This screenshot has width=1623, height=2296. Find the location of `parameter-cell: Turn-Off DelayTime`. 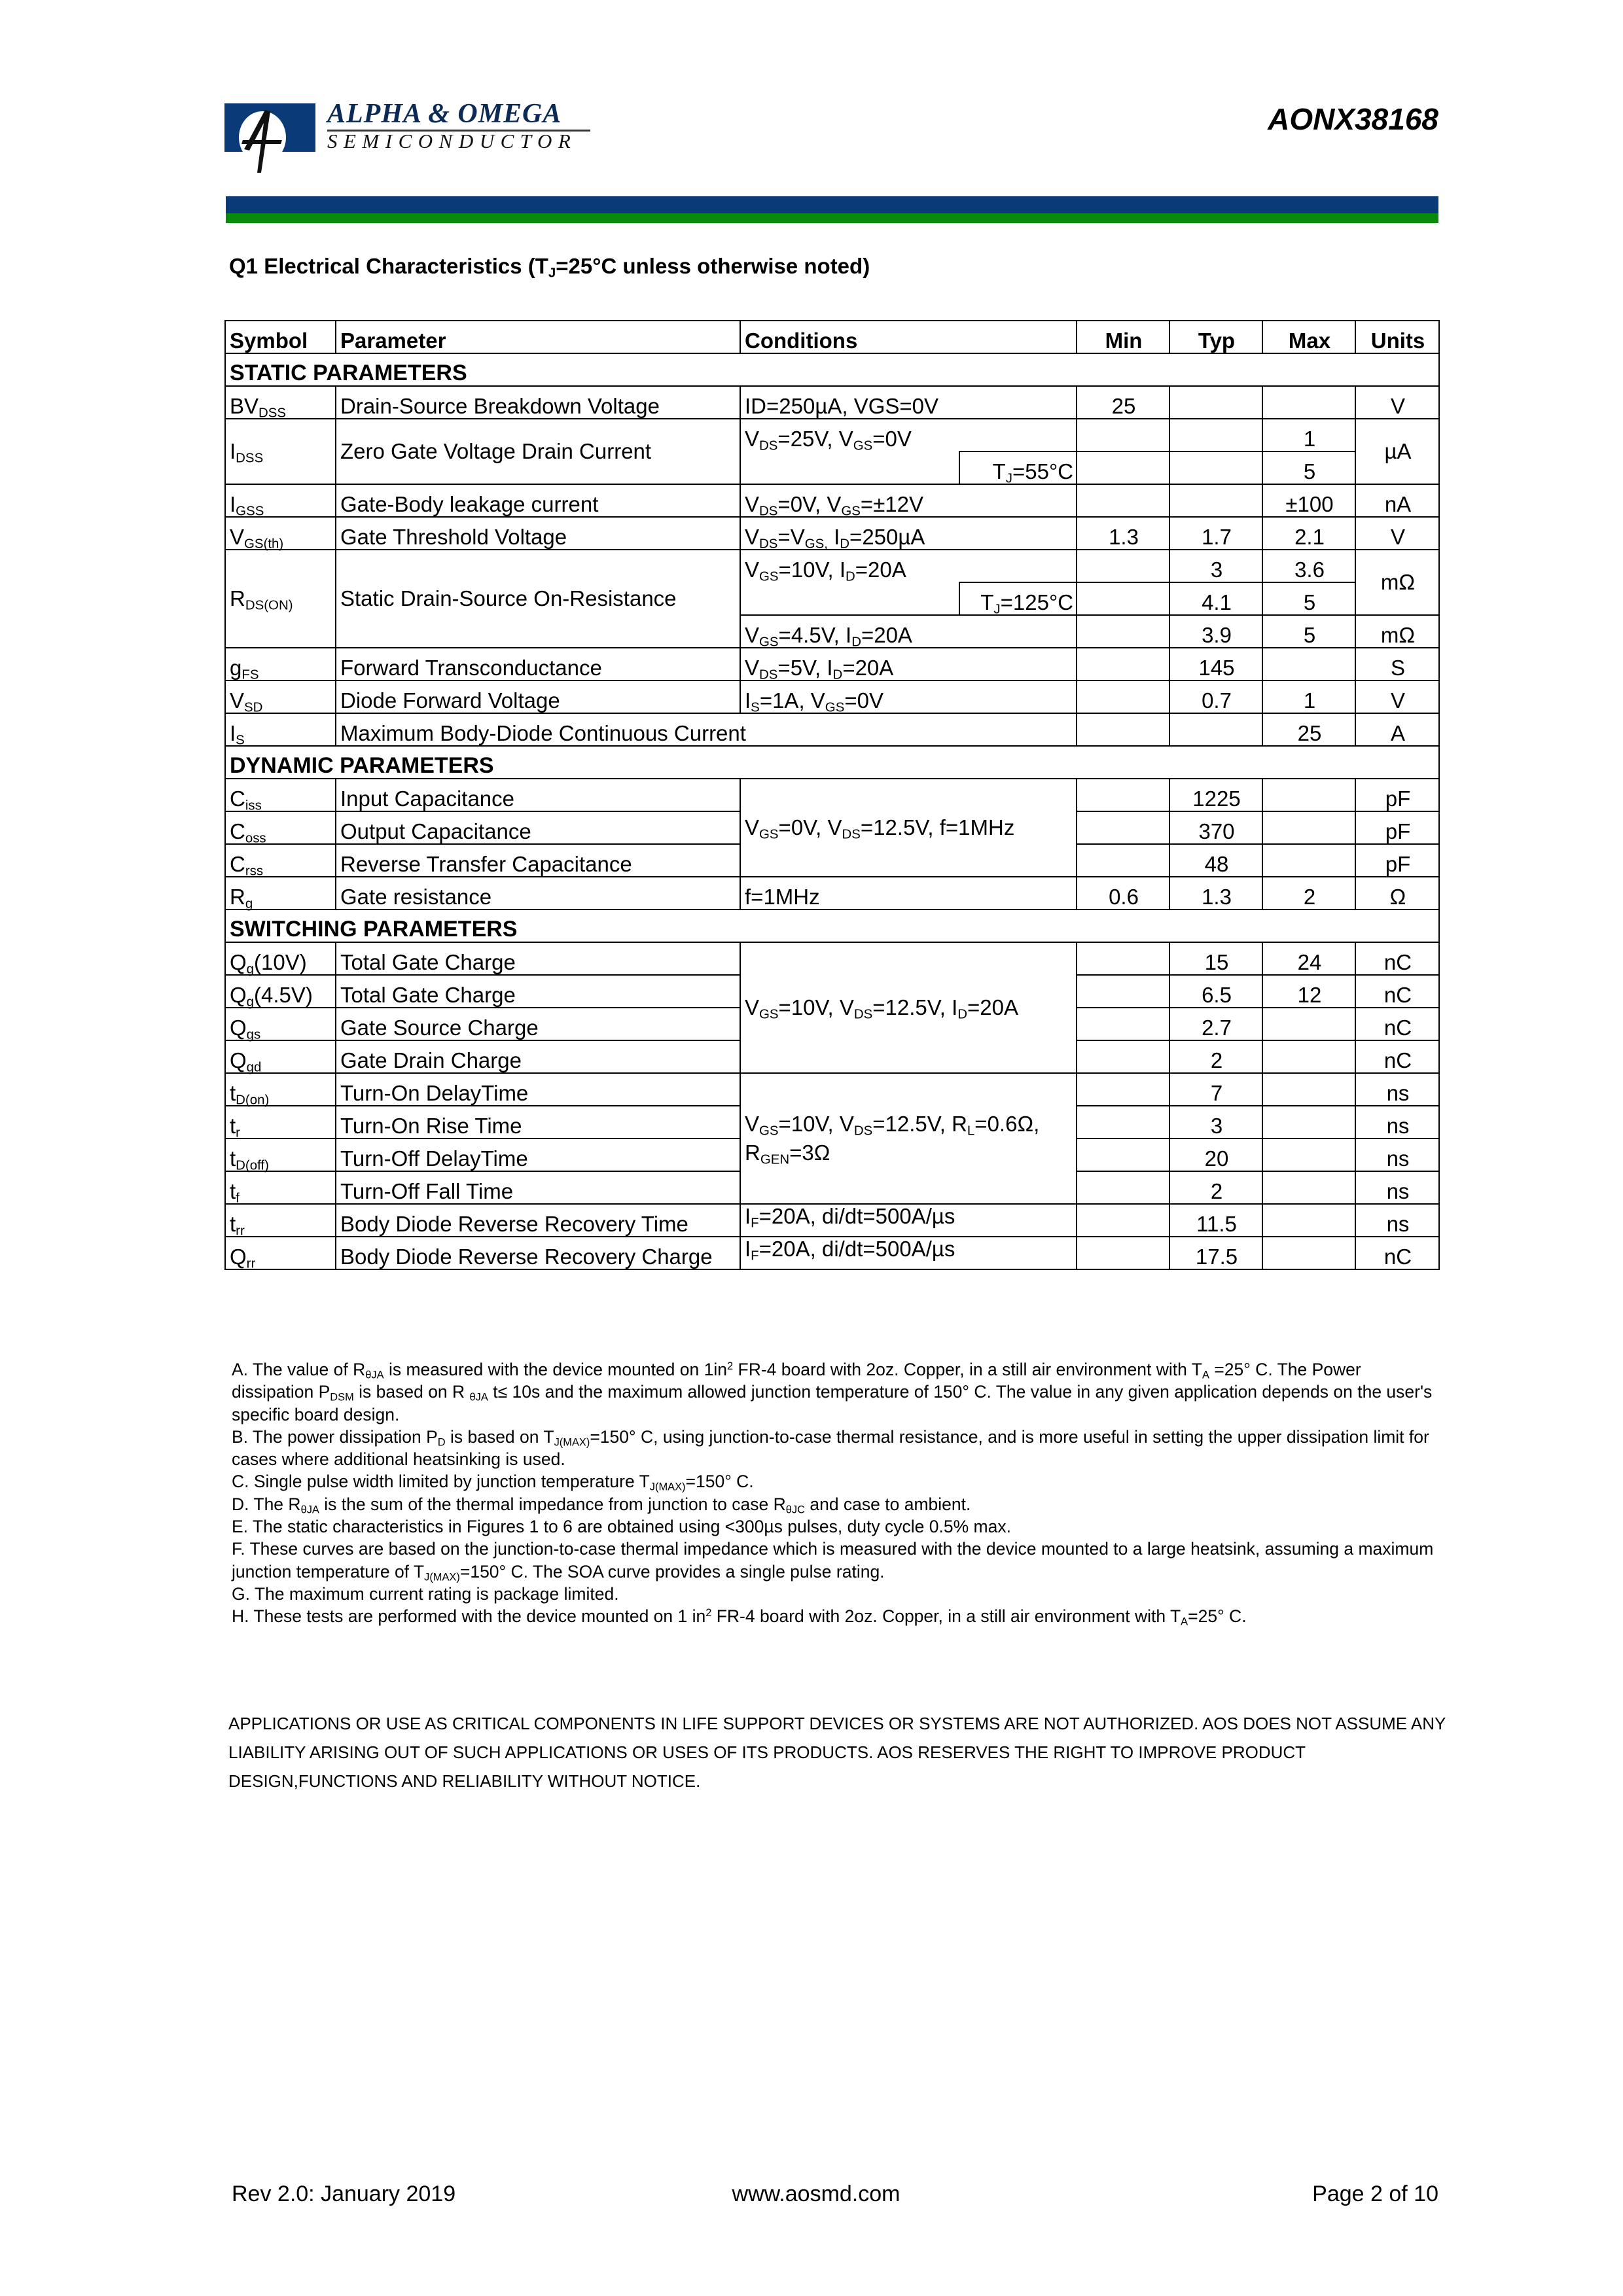

parameter-cell: Turn-Off DelayTime is located at coordinates (538, 1155).